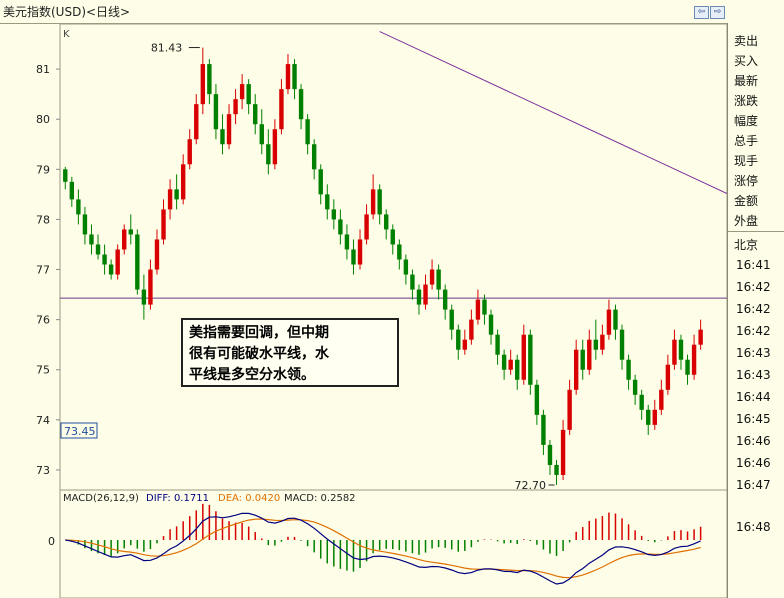 The width and height of the screenshot is (784, 598). Describe the element at coordinates (746, 101) in the screenshot. I see `label-change: 涨跌` at that location.